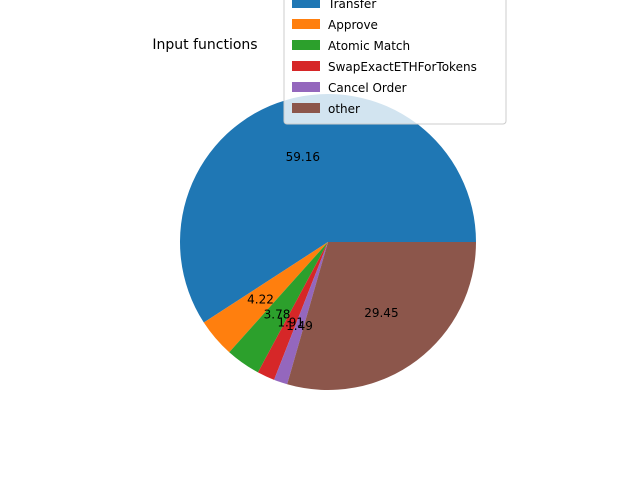 The width and height of the screenshot is (640, 480). Describe the element at coordinates (299, 326) in the screenshot. I see `slice-value-label: 1.49` at that location.